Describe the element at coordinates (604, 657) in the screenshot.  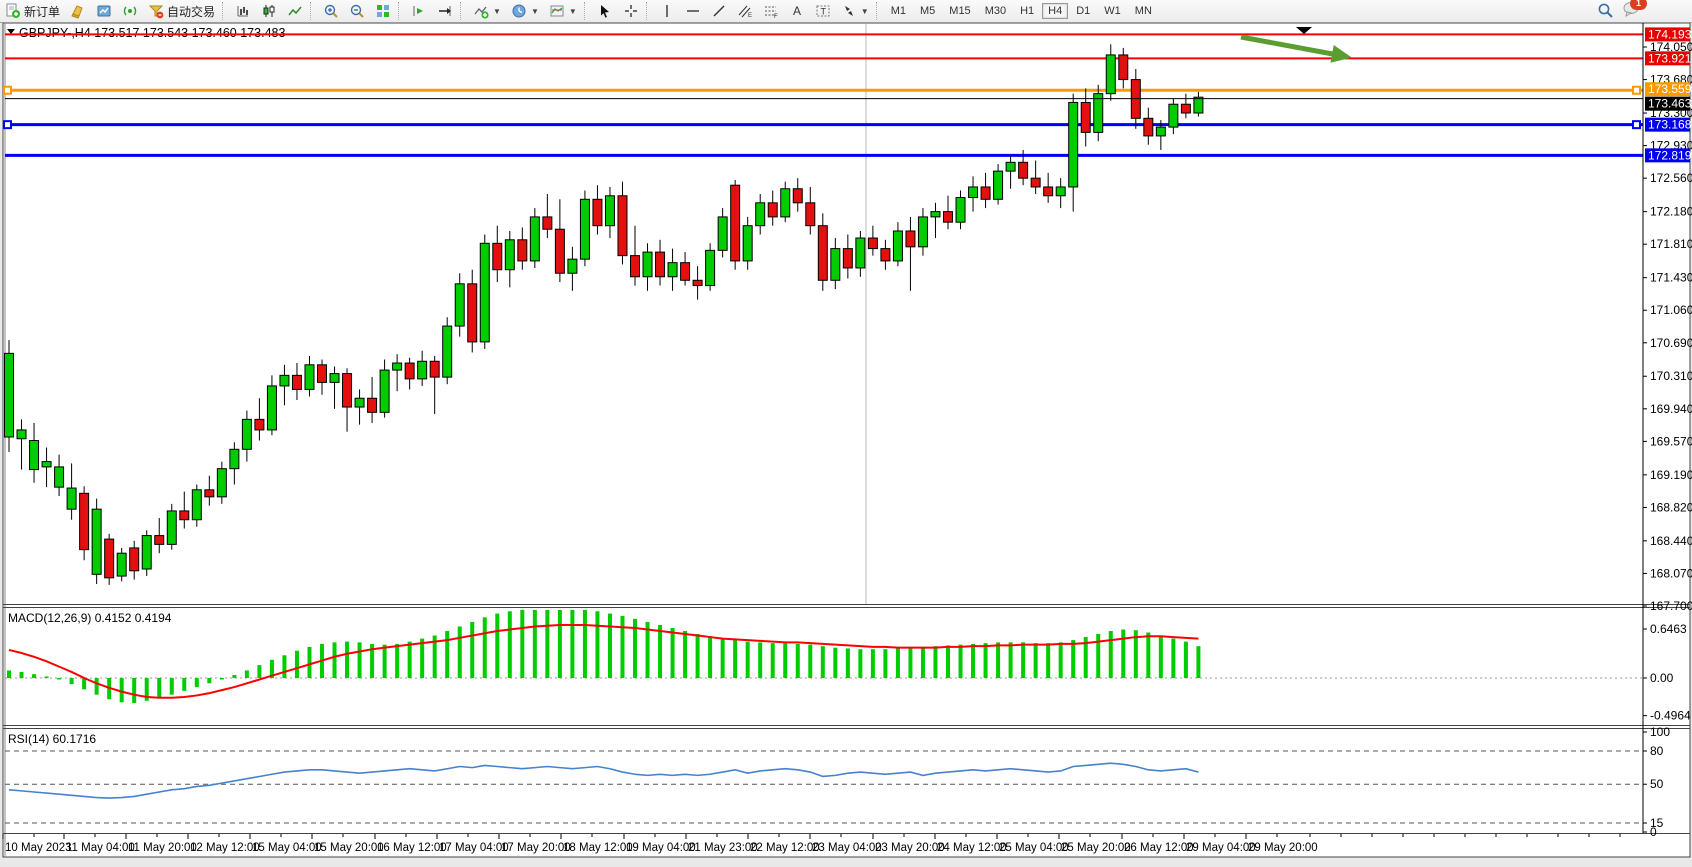
I see `macd-histogram` at that location.